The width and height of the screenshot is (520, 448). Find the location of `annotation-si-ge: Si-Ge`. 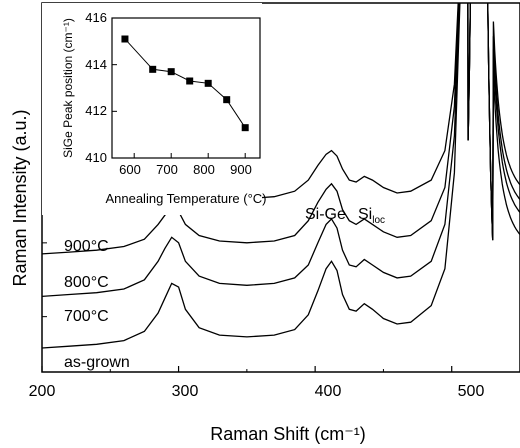

annotation-si-ge: Si-Ge is located at coordinates (325, 214).